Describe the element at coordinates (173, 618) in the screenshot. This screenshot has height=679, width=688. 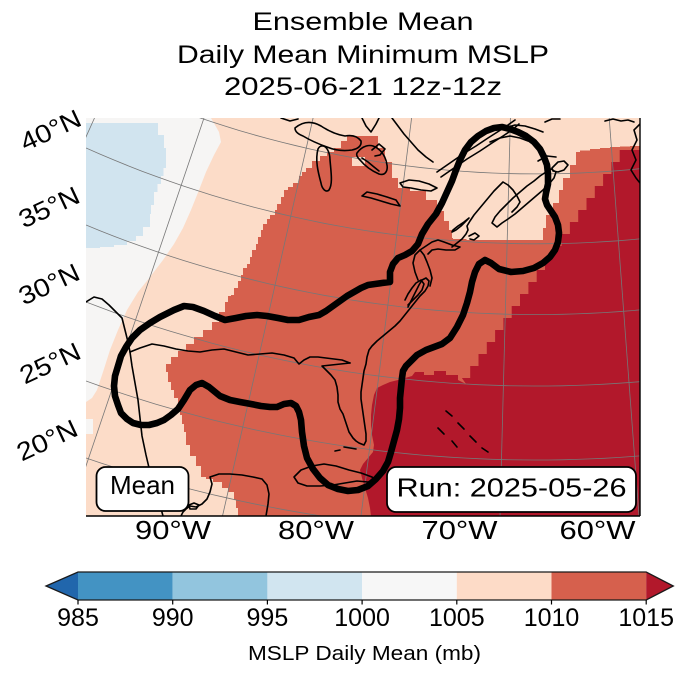
I see `svg-text: 990` at that location.